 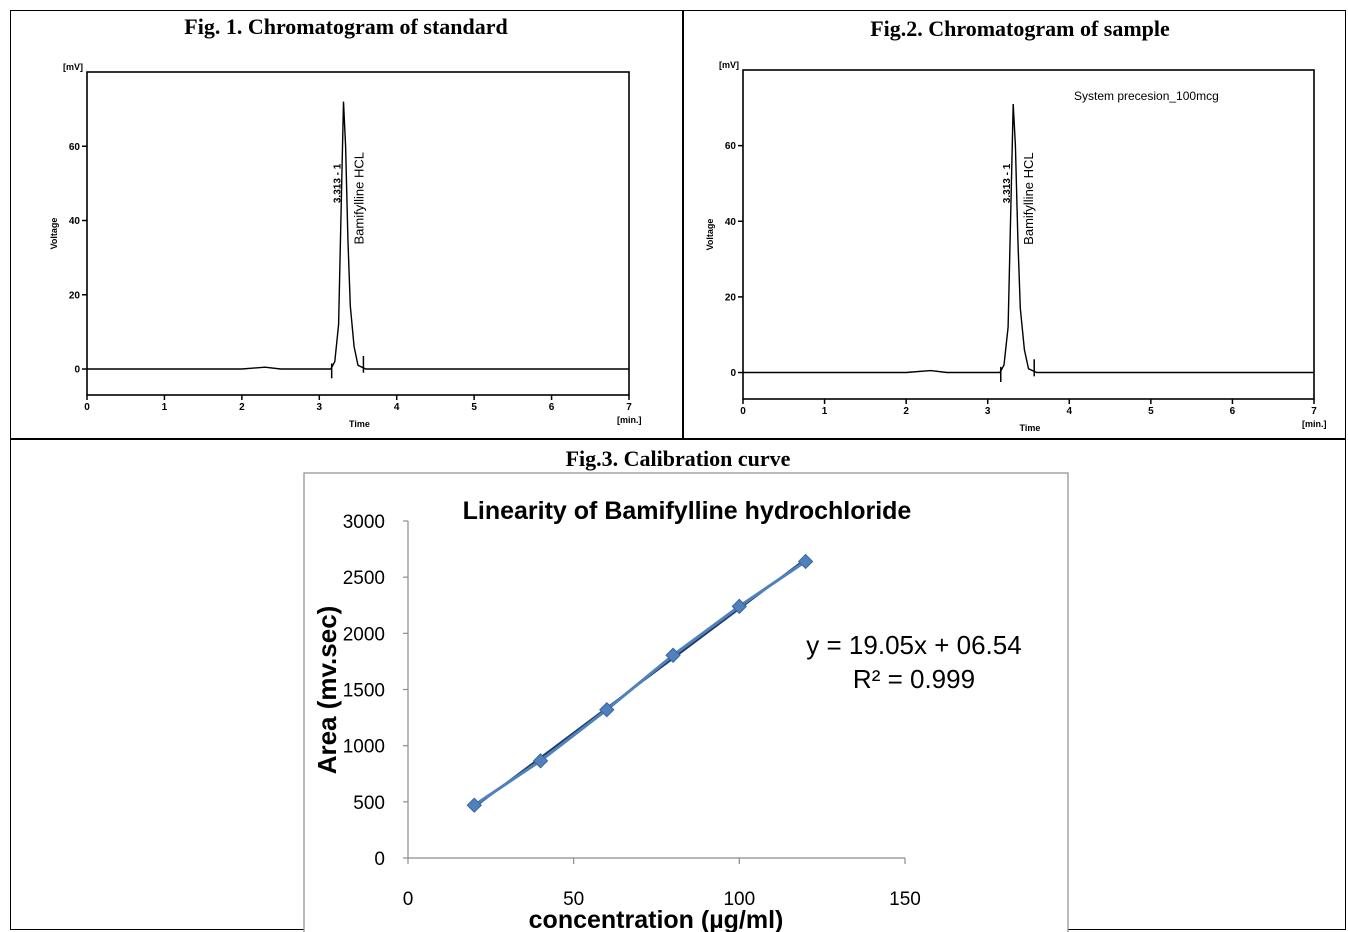 I want to click on chrom2-x-unit: [min.], so click(x=1314, y=424).